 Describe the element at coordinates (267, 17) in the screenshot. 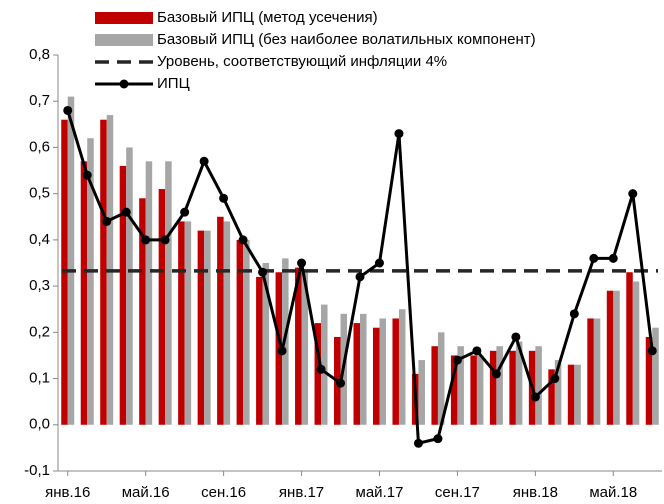

I see `legend-label: Базовый ИПЦ (метод усечения)` at that location.